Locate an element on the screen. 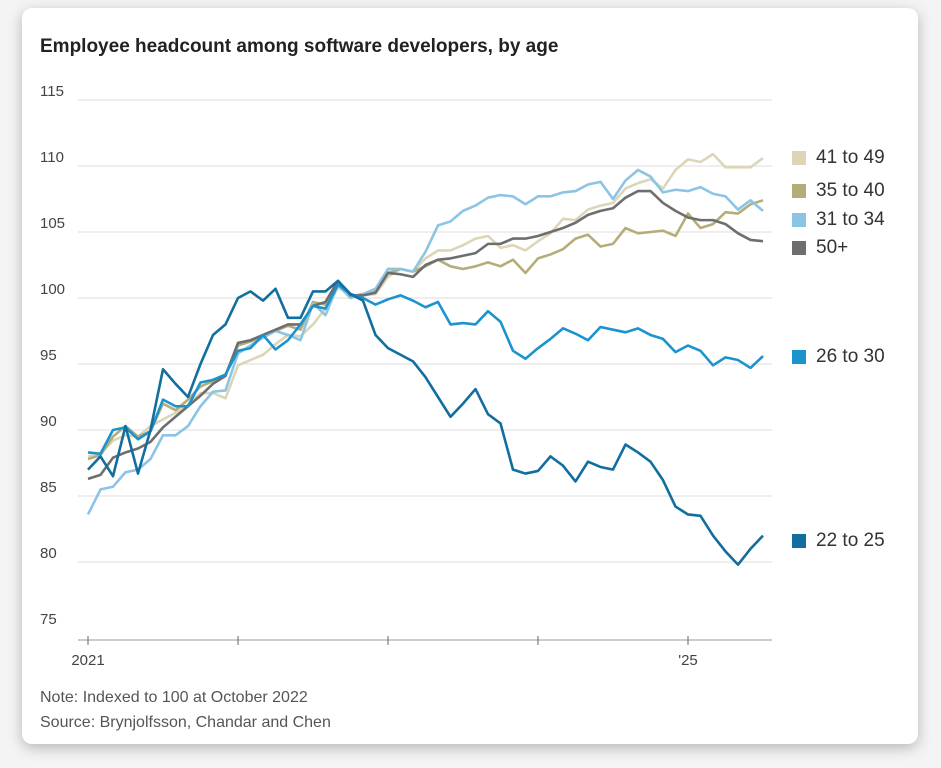  legend-label: 31 to 34 is located at coordinates (850, 219).